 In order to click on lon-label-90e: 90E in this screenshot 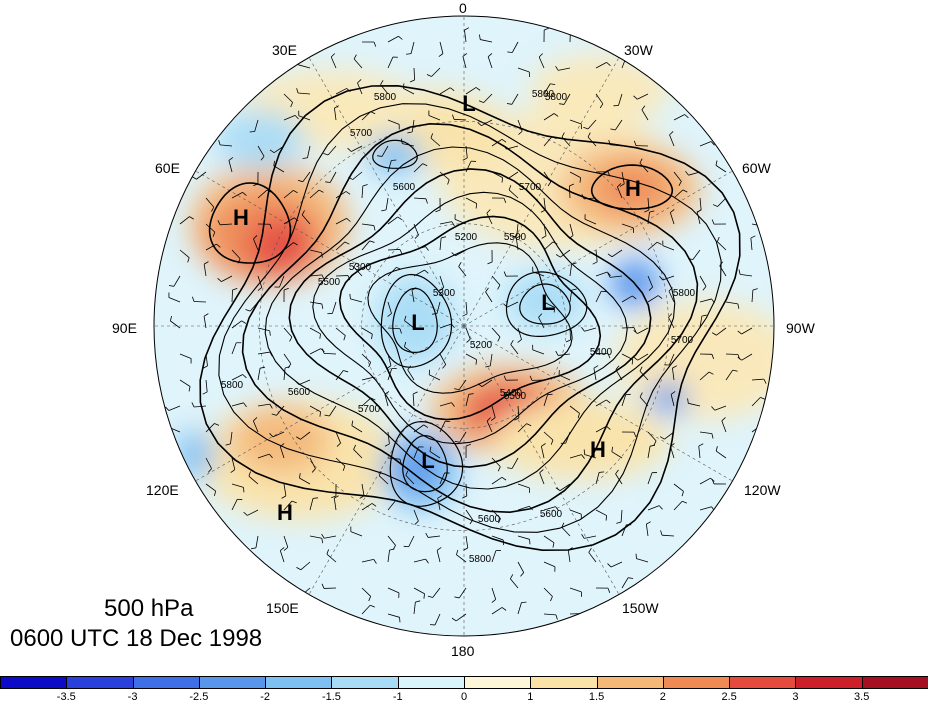, I will do `click(124, 328)`.